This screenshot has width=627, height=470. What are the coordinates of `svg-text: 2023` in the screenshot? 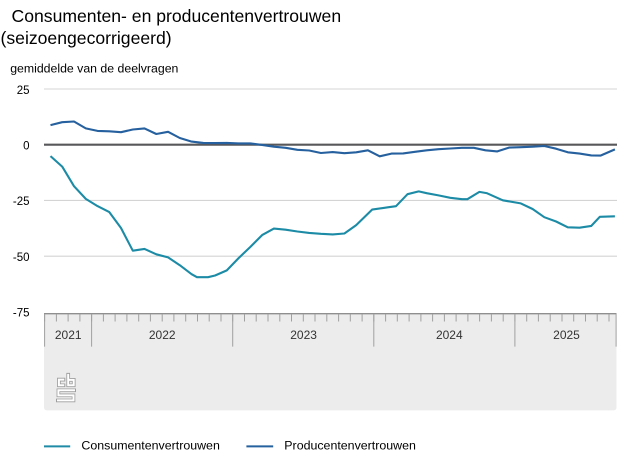 It's located at (303, 335).